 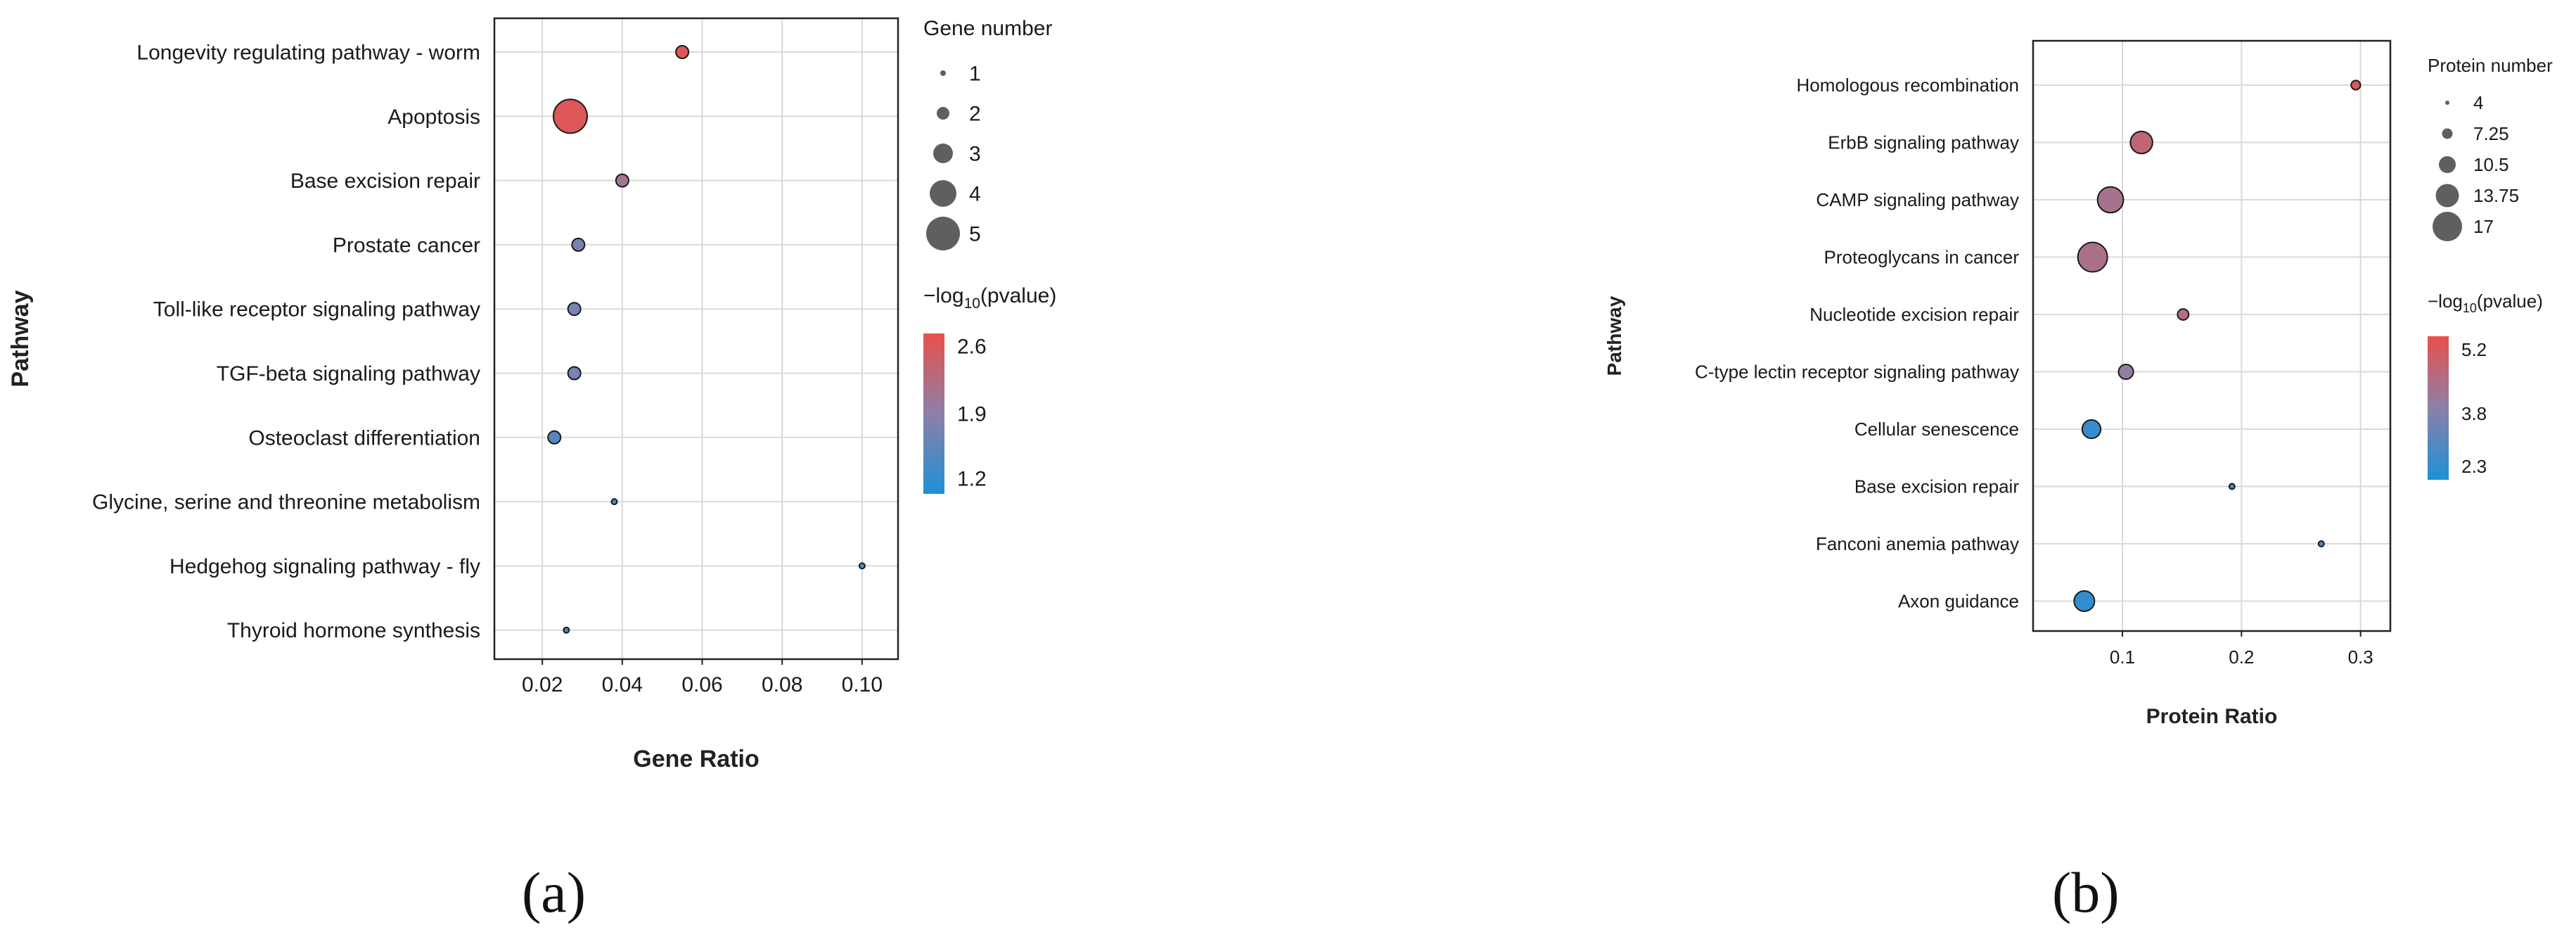 I want to click on color-legend-tick: 2.6, so click(x=972, y=347).